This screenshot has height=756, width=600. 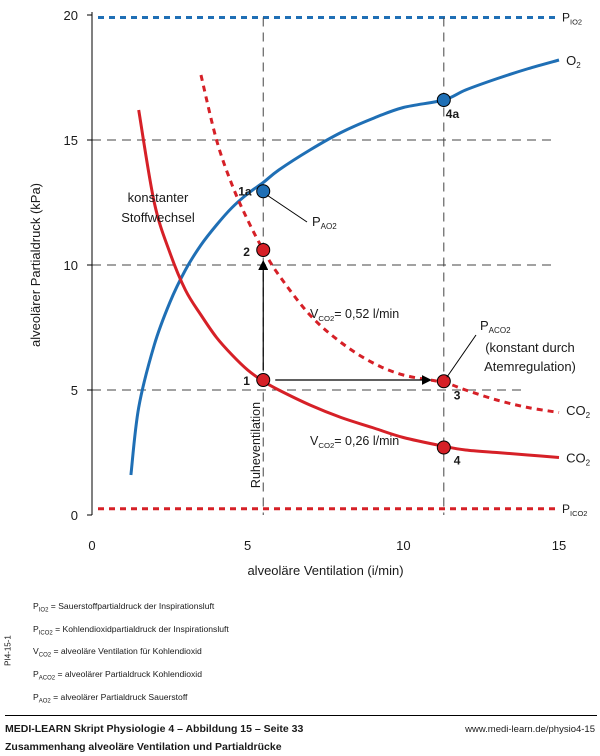 I want to click on point-4a, so click(x=443, y=100).